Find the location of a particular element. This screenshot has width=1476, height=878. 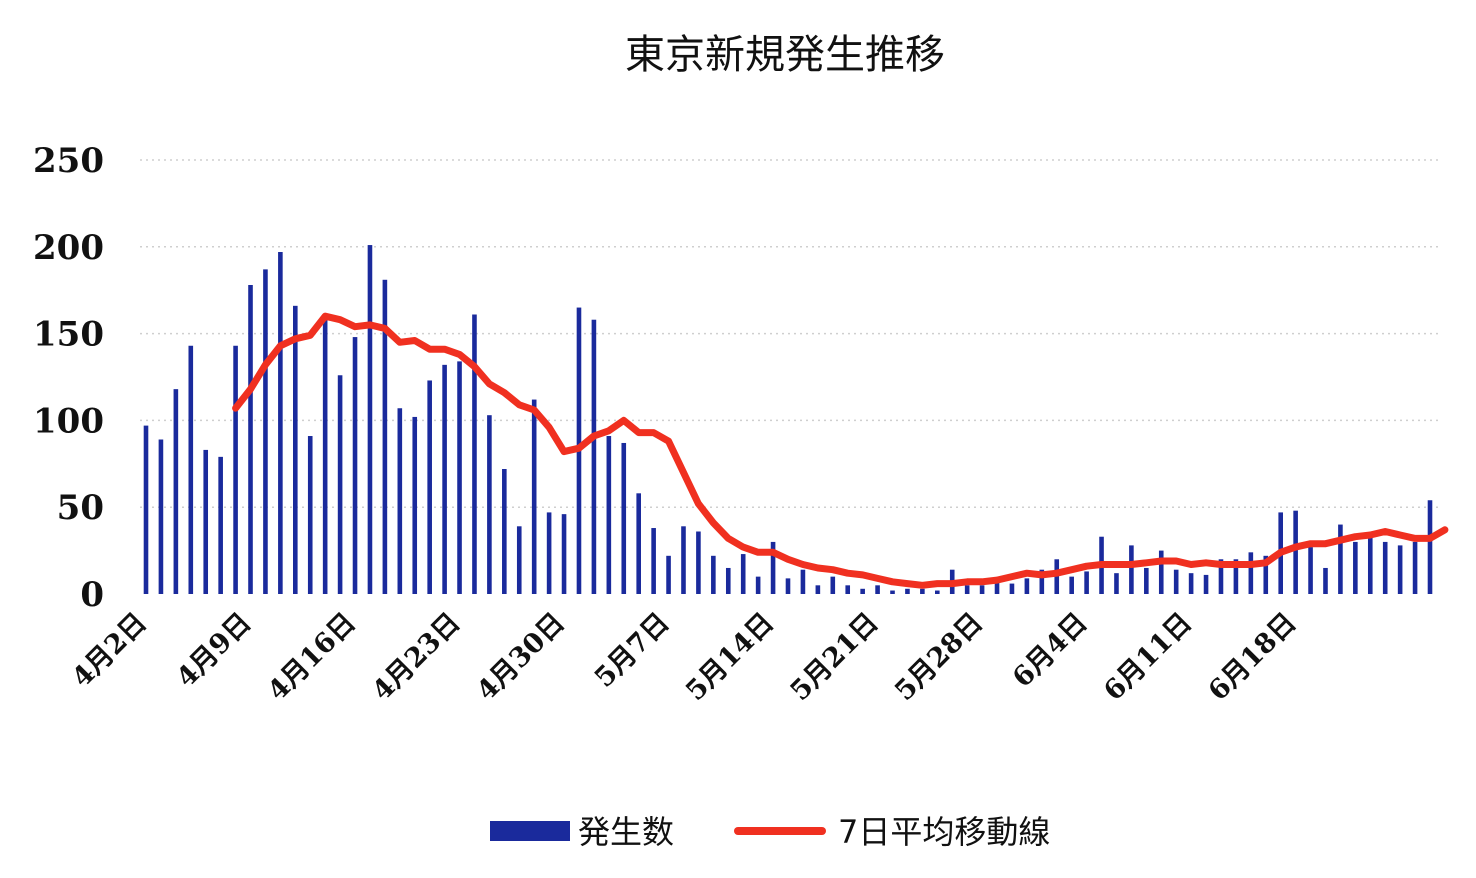

x-tick-label: 4月23日 is located at coordinates (417, 657).